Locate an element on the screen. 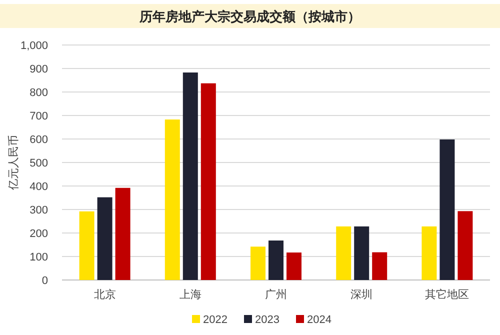  y-tick-label: 700 is located at coordinates (39, 116).